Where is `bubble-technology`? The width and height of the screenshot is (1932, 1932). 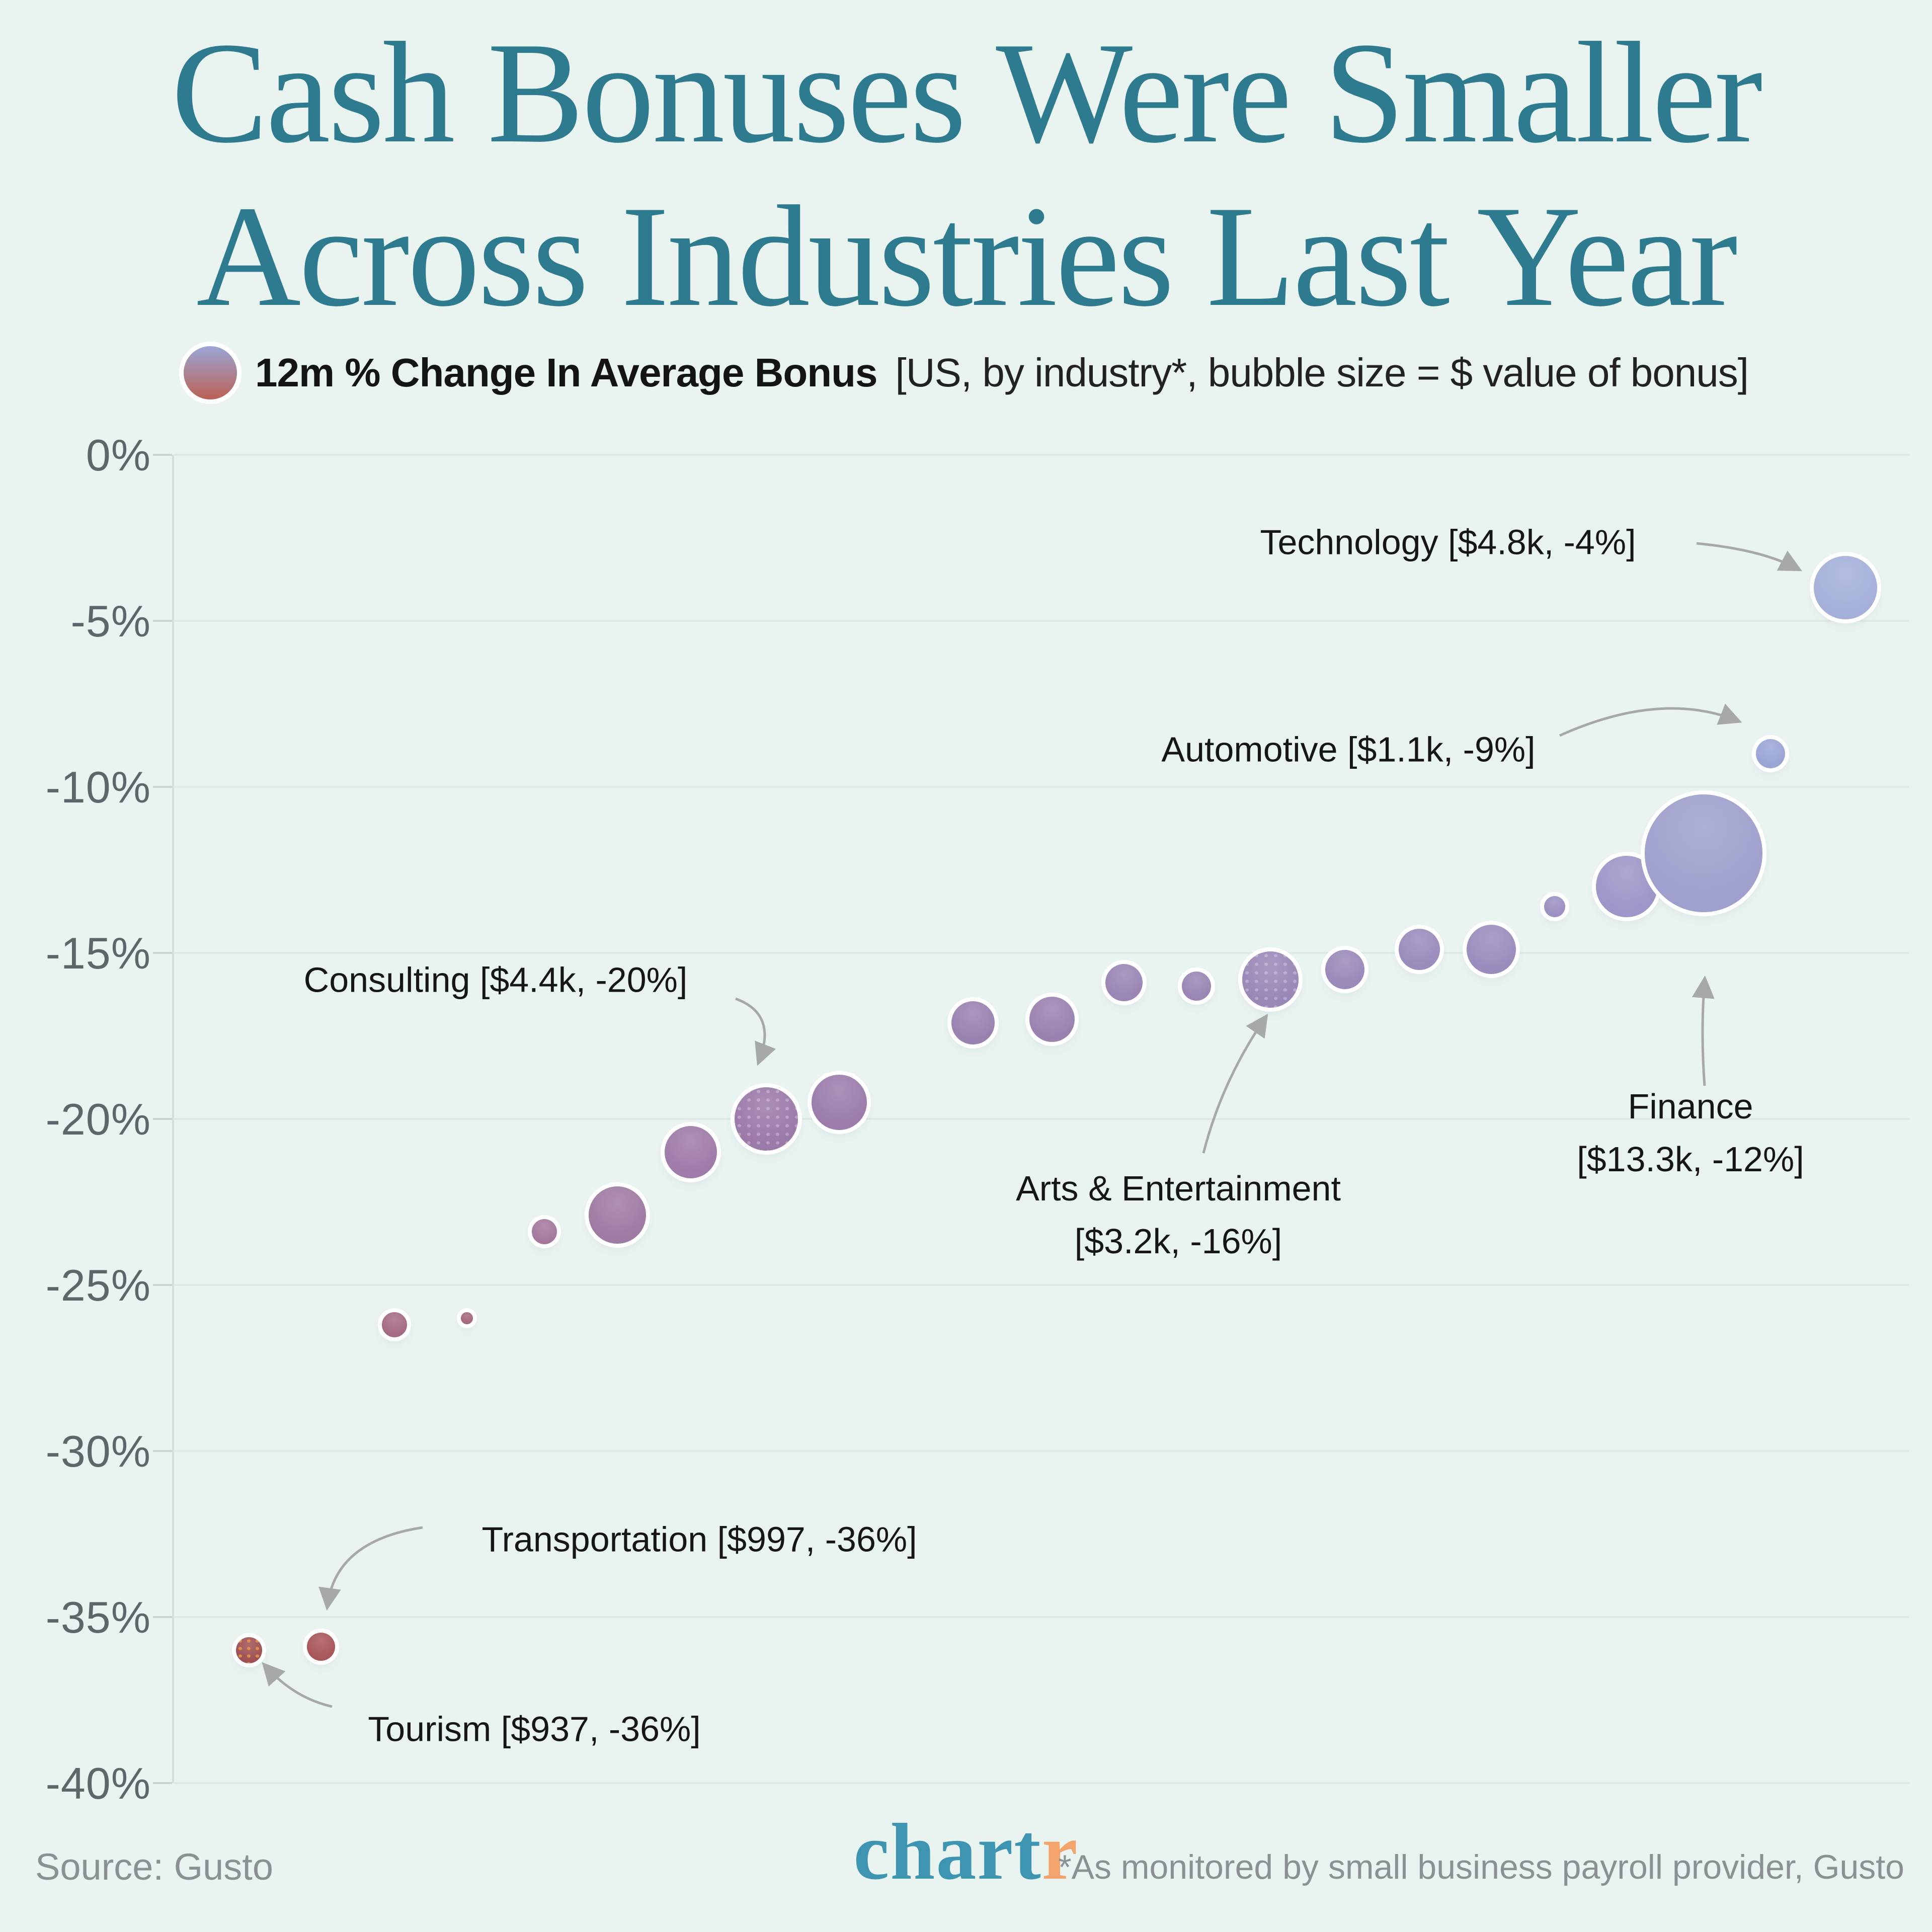
bubble-technology is located at coordinates (1846, 587).